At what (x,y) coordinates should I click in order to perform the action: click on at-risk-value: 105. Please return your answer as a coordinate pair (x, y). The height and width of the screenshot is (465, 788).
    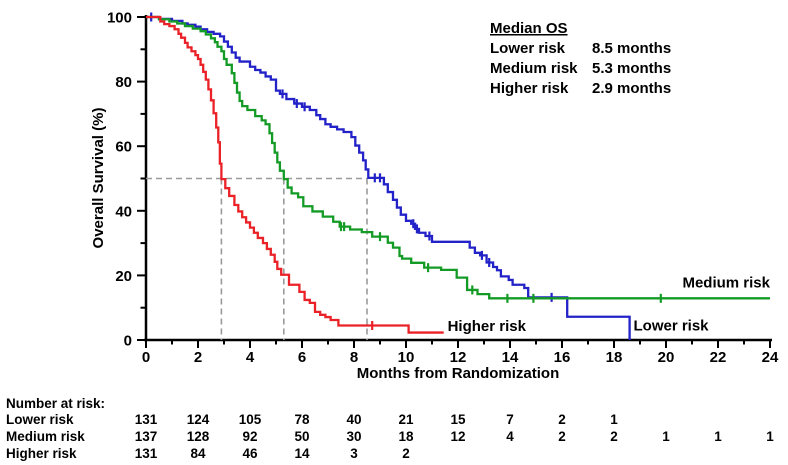
    Looking at the image, I should click on (250, 419).